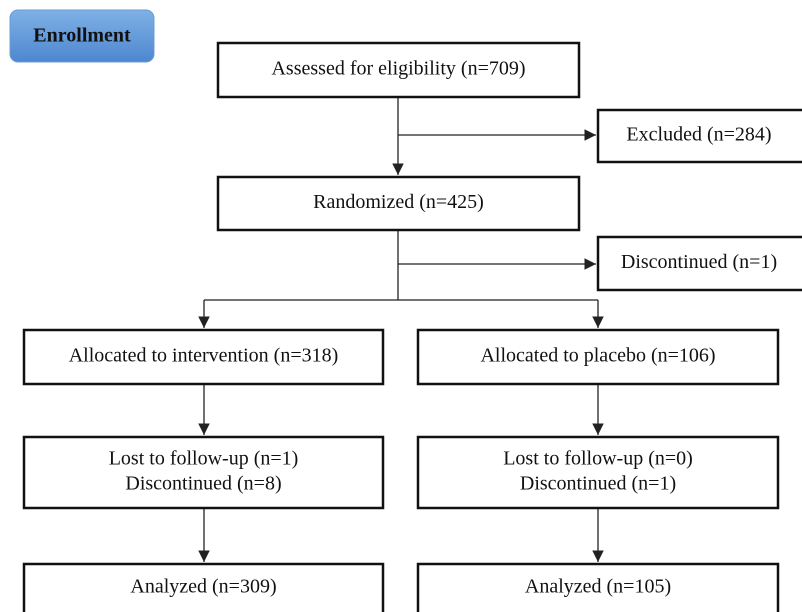 The height and width of the screenshot is (612, 802). I want to click on node-label: Allocated to intervention (n=318), so click(204, 356).